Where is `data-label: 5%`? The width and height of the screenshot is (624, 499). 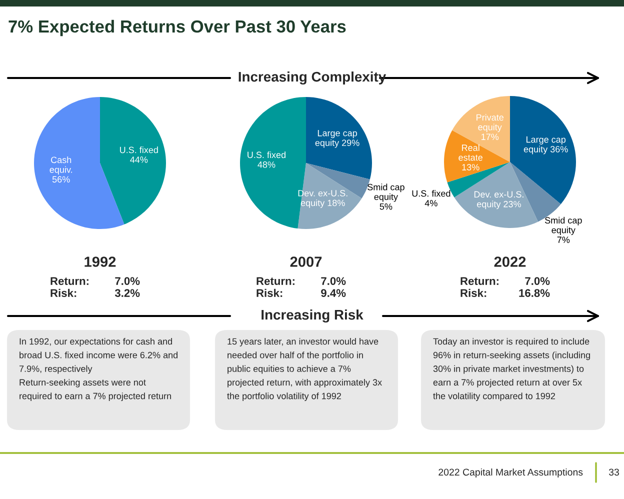 data-label: 5% is located at coordinates (386, 206).